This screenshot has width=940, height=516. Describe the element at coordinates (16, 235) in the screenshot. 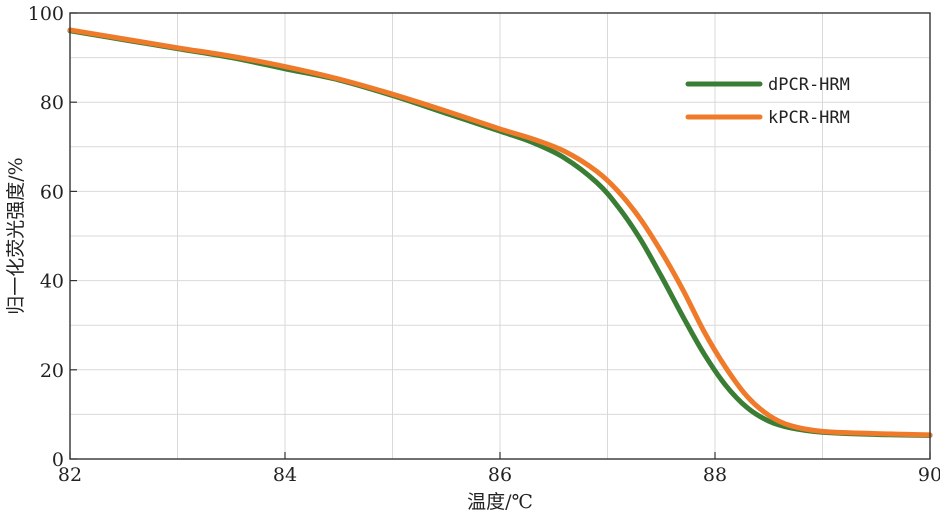

I see `y-axis-title: 归一化荧光强度/%` at that location.